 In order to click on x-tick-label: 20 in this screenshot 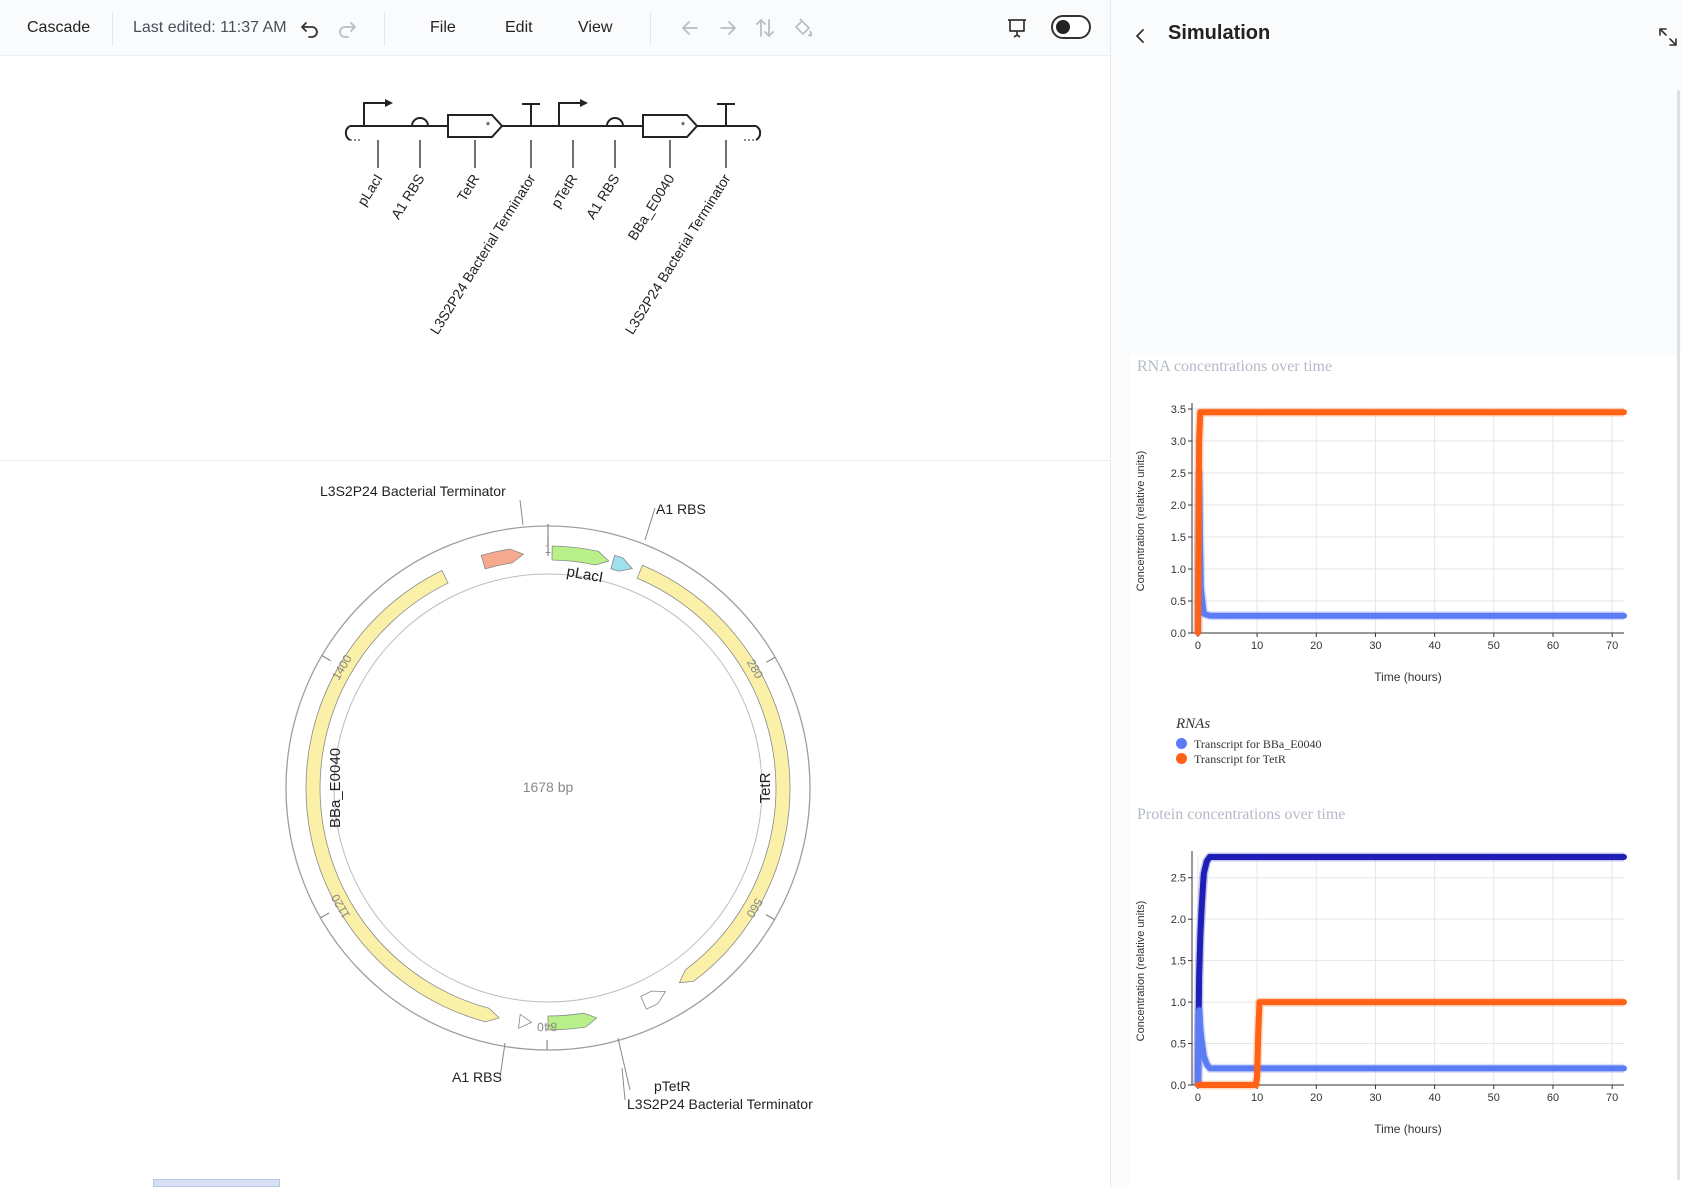, I will do `click(1316, 1098)`.